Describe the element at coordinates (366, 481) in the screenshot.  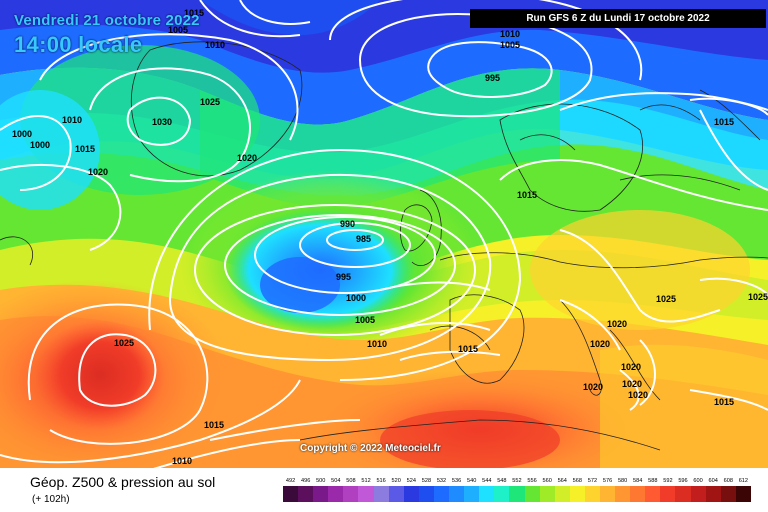
I see `legend-value-label: 512` at that location.